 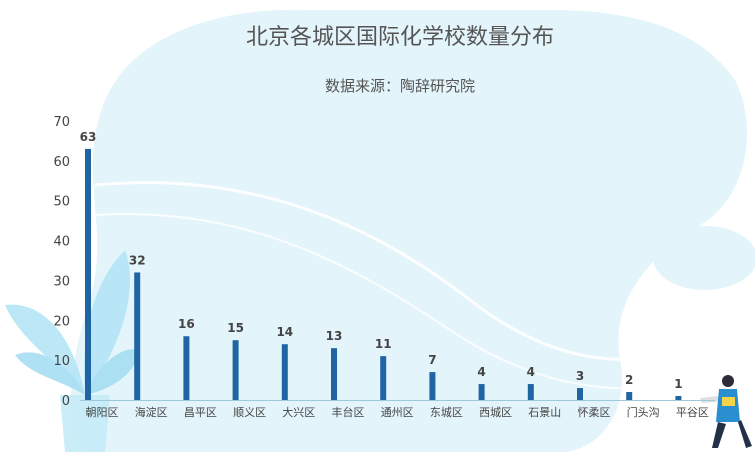 I want to click on data-label: 13, so click(x=334, y=336).